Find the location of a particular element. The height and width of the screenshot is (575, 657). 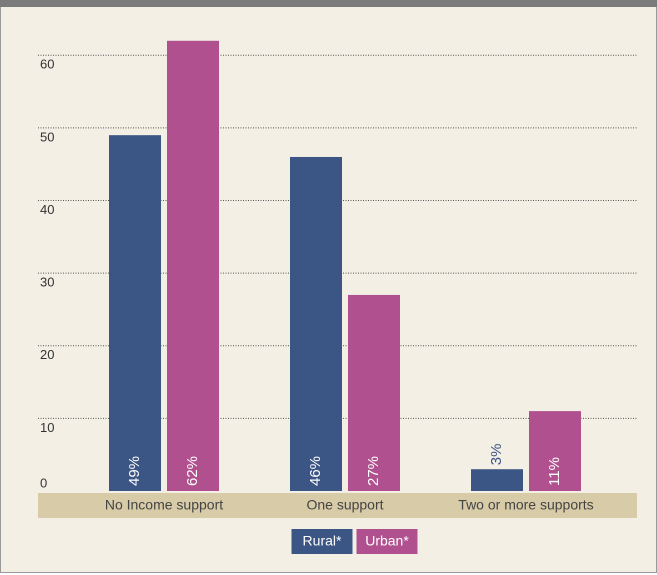

y-tick-label: 20 is located at coordinates (47, 354).